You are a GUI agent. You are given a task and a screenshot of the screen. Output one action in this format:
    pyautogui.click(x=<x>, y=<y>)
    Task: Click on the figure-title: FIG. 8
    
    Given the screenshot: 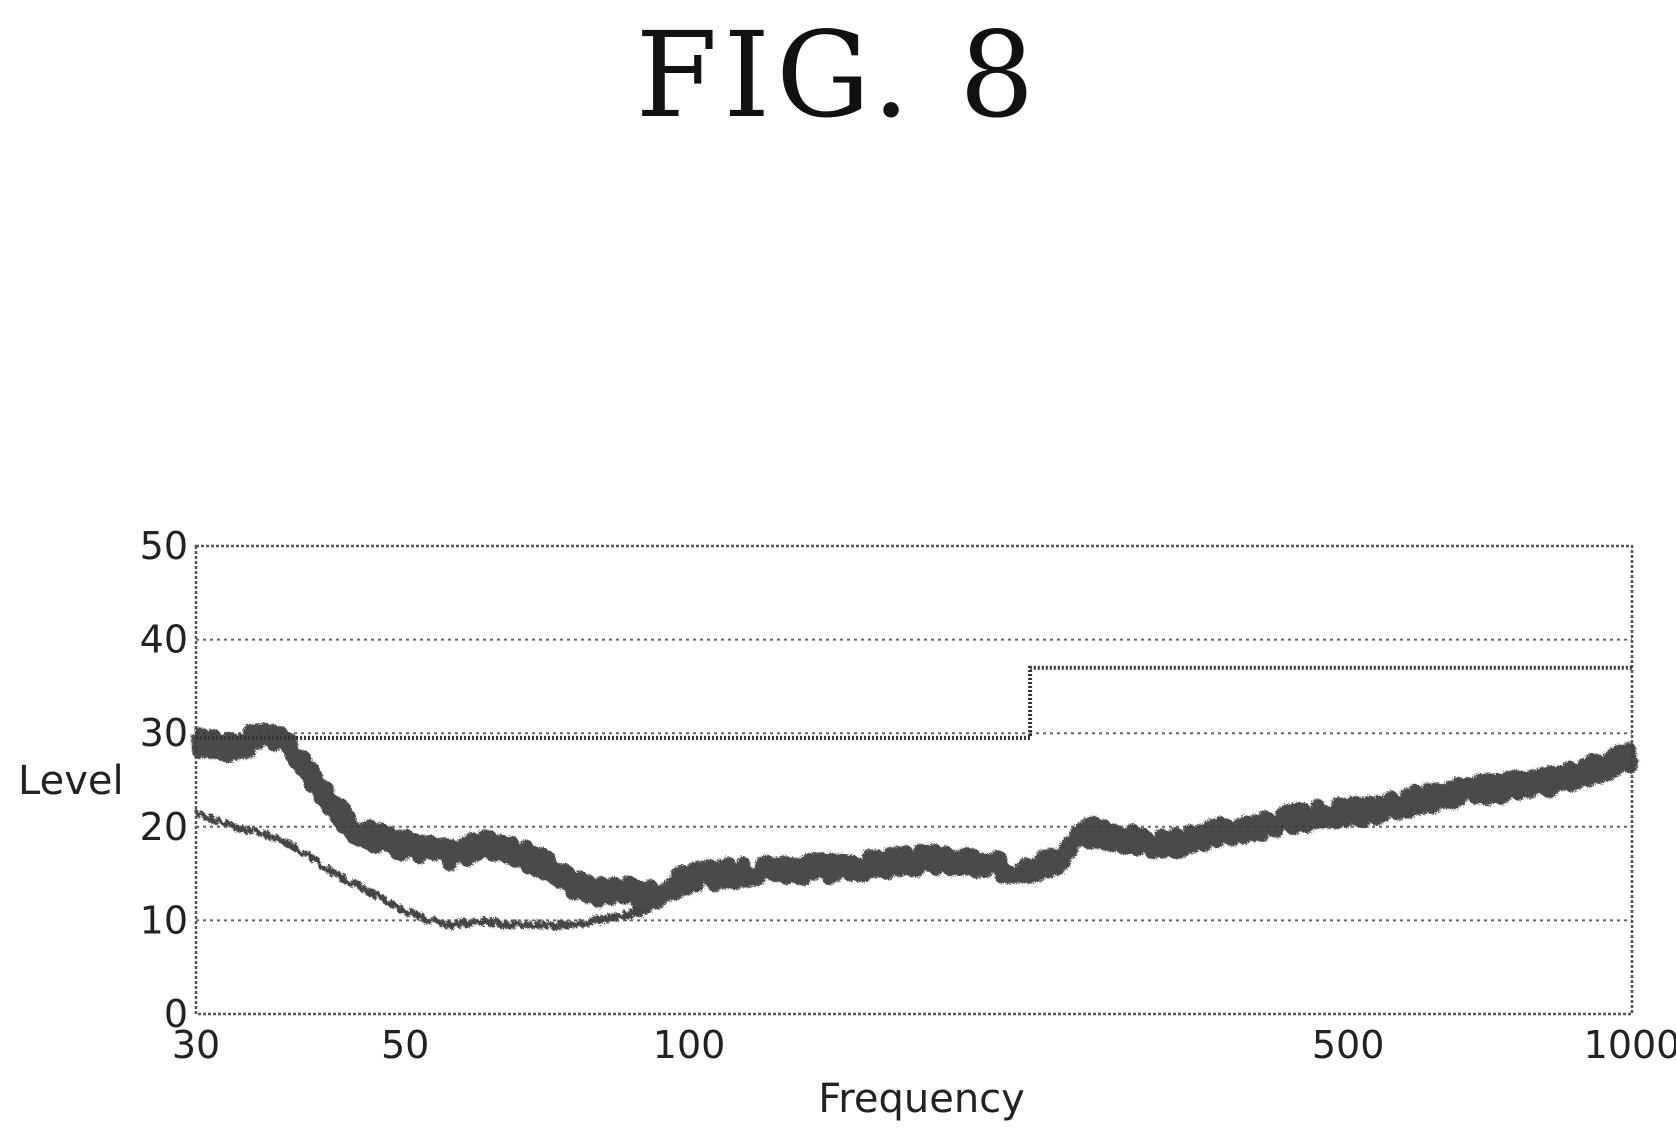 What is the action you would take?
    pyautogui.click(x=838, y=75)
    